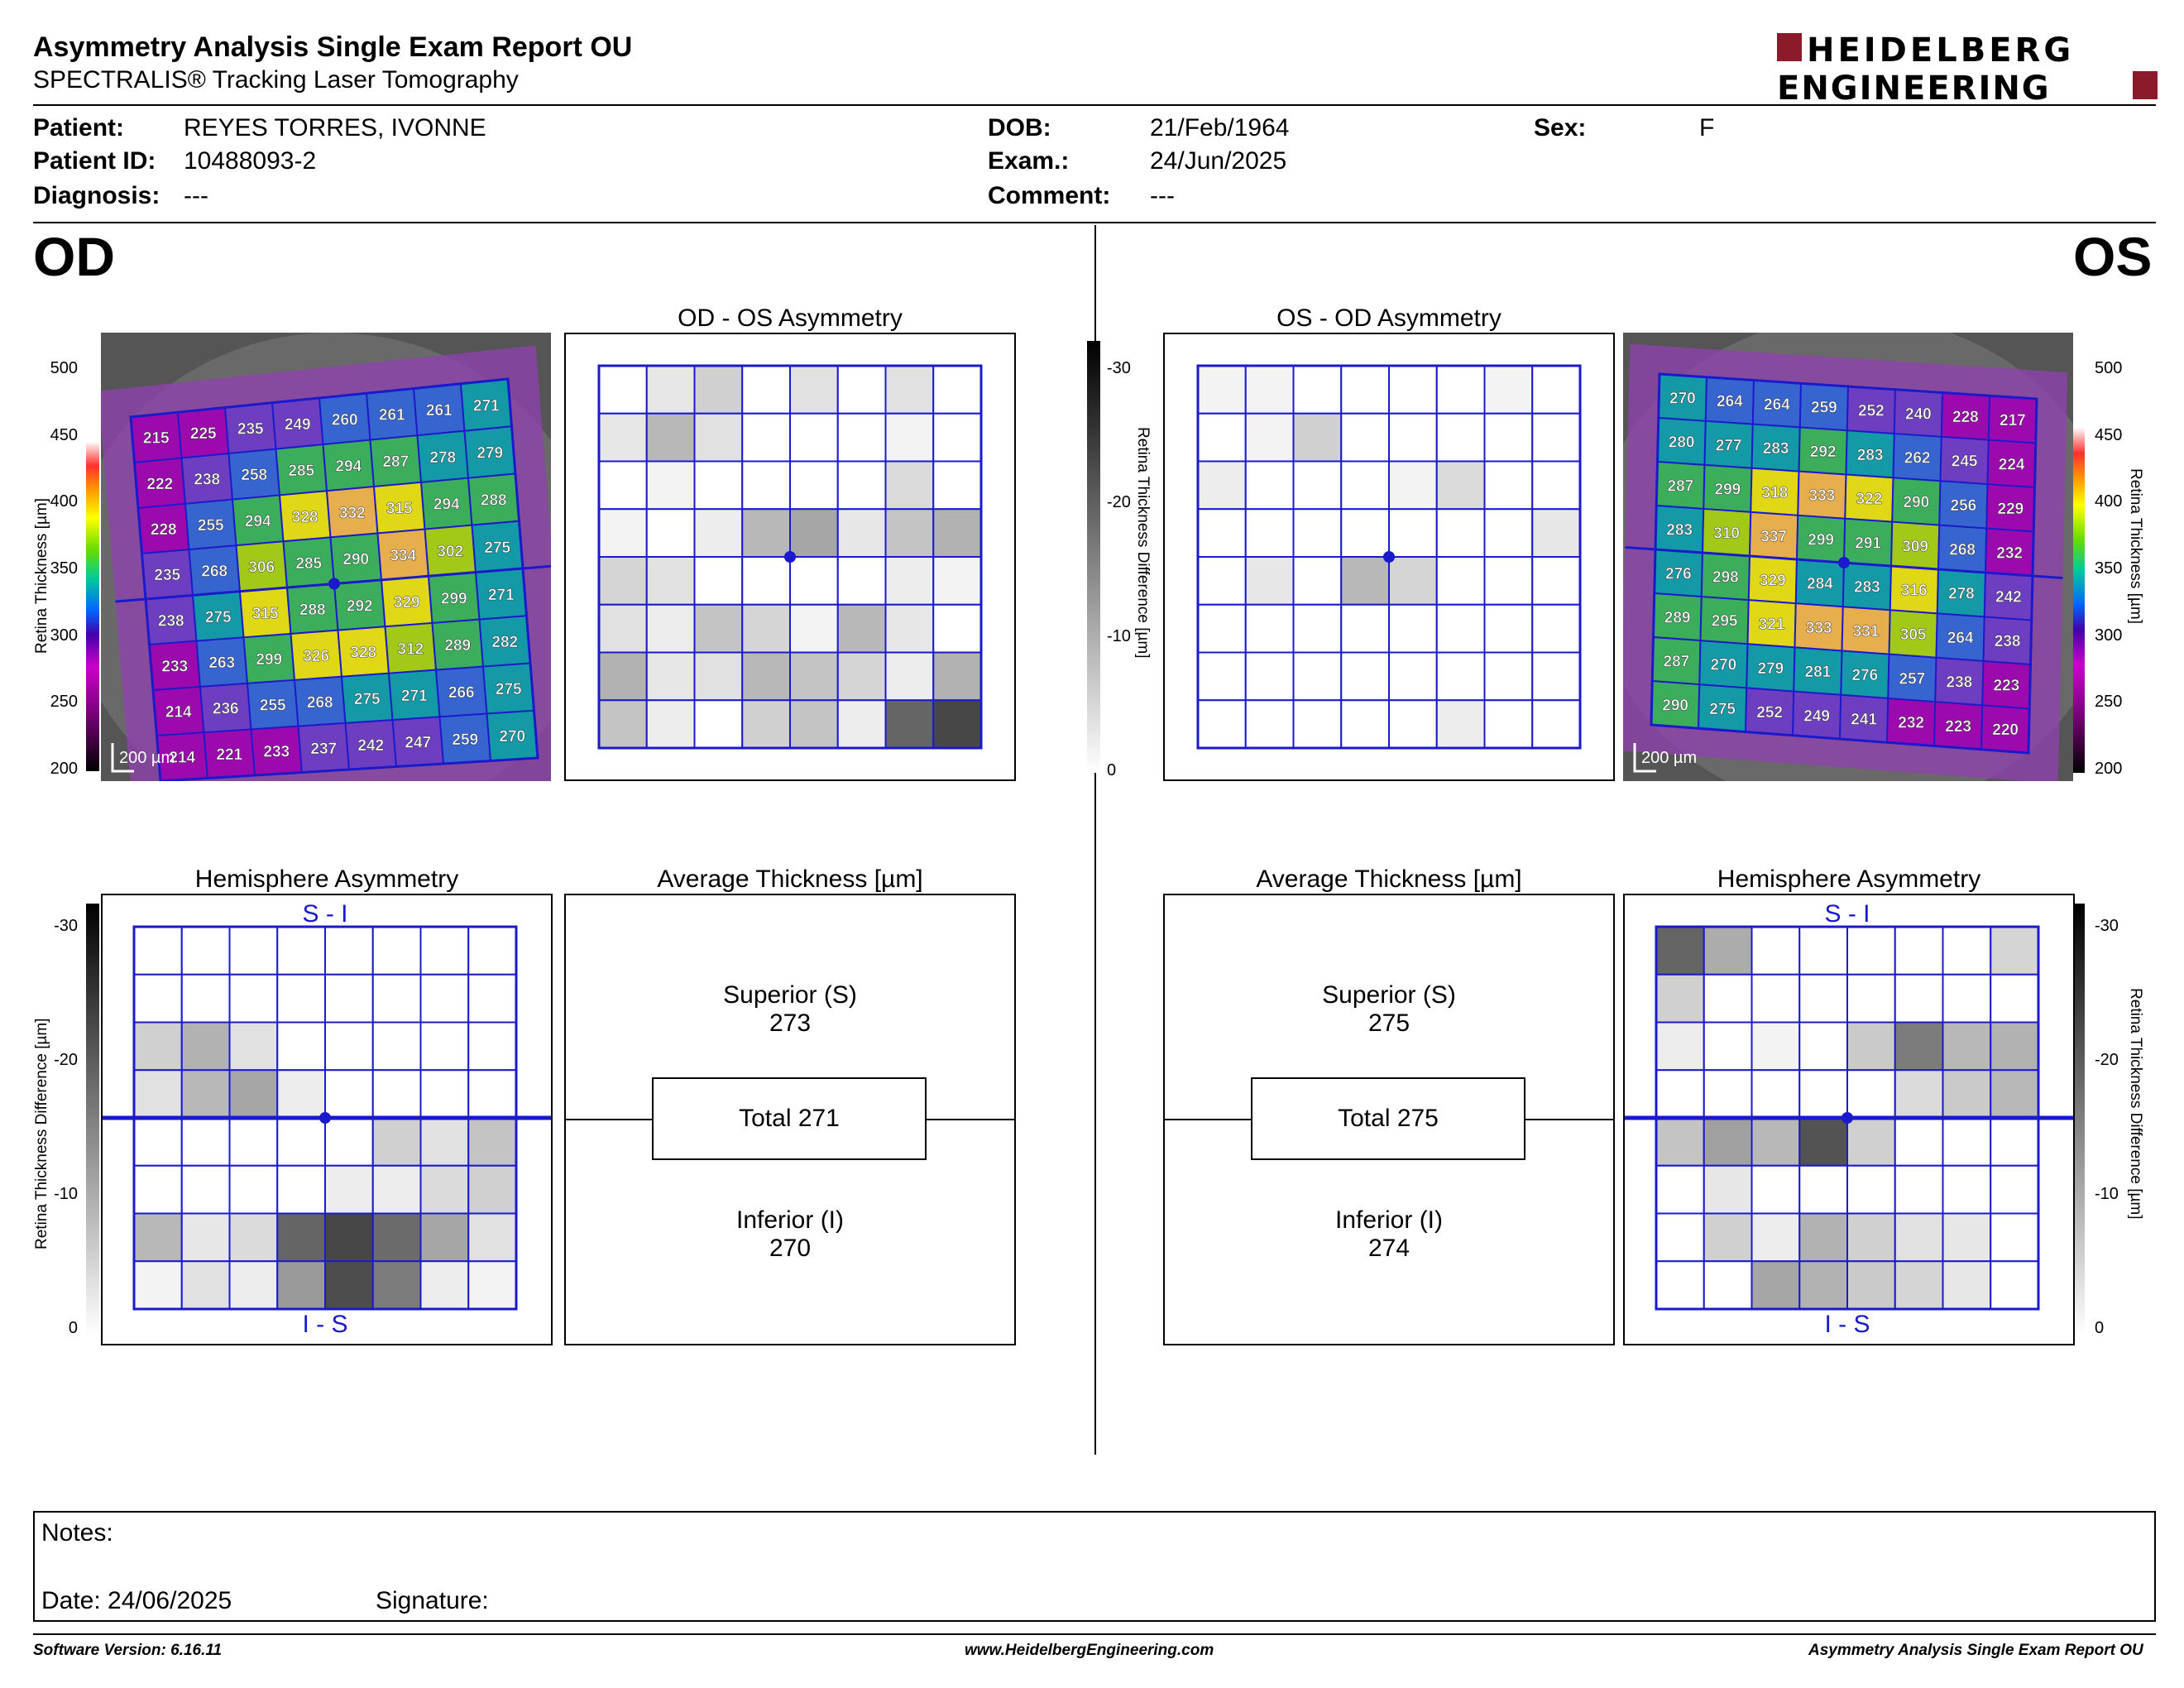 The width and height of the screenshot is (2184, 1688). What do you see at coordinates (395, 462) in the screenshot?
I see `od-thickness-value: 287` at bounding box center [395, 462].